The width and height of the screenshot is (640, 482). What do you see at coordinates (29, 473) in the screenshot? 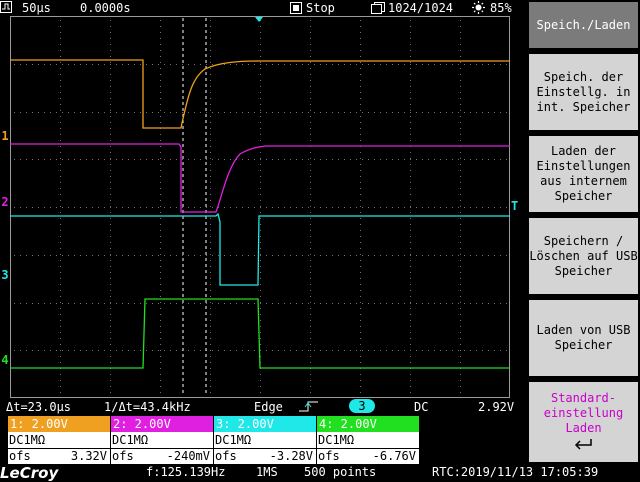
I see `brand-logo: LeCroy` at bounding box center [29, 473].